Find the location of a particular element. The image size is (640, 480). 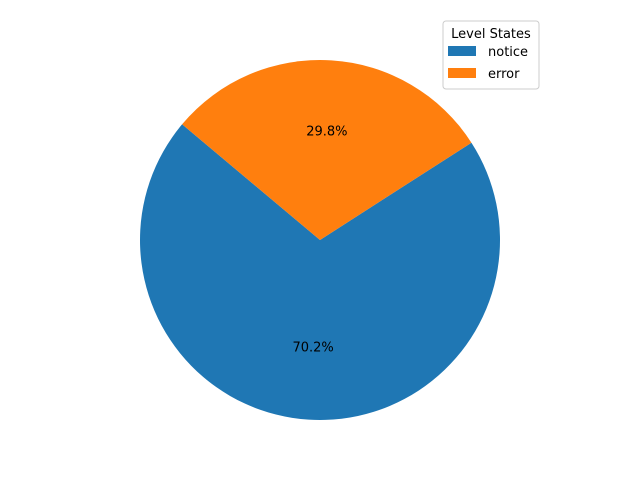

pie-percent-label-notice: 70.2% is located at coordinates (312, 347).